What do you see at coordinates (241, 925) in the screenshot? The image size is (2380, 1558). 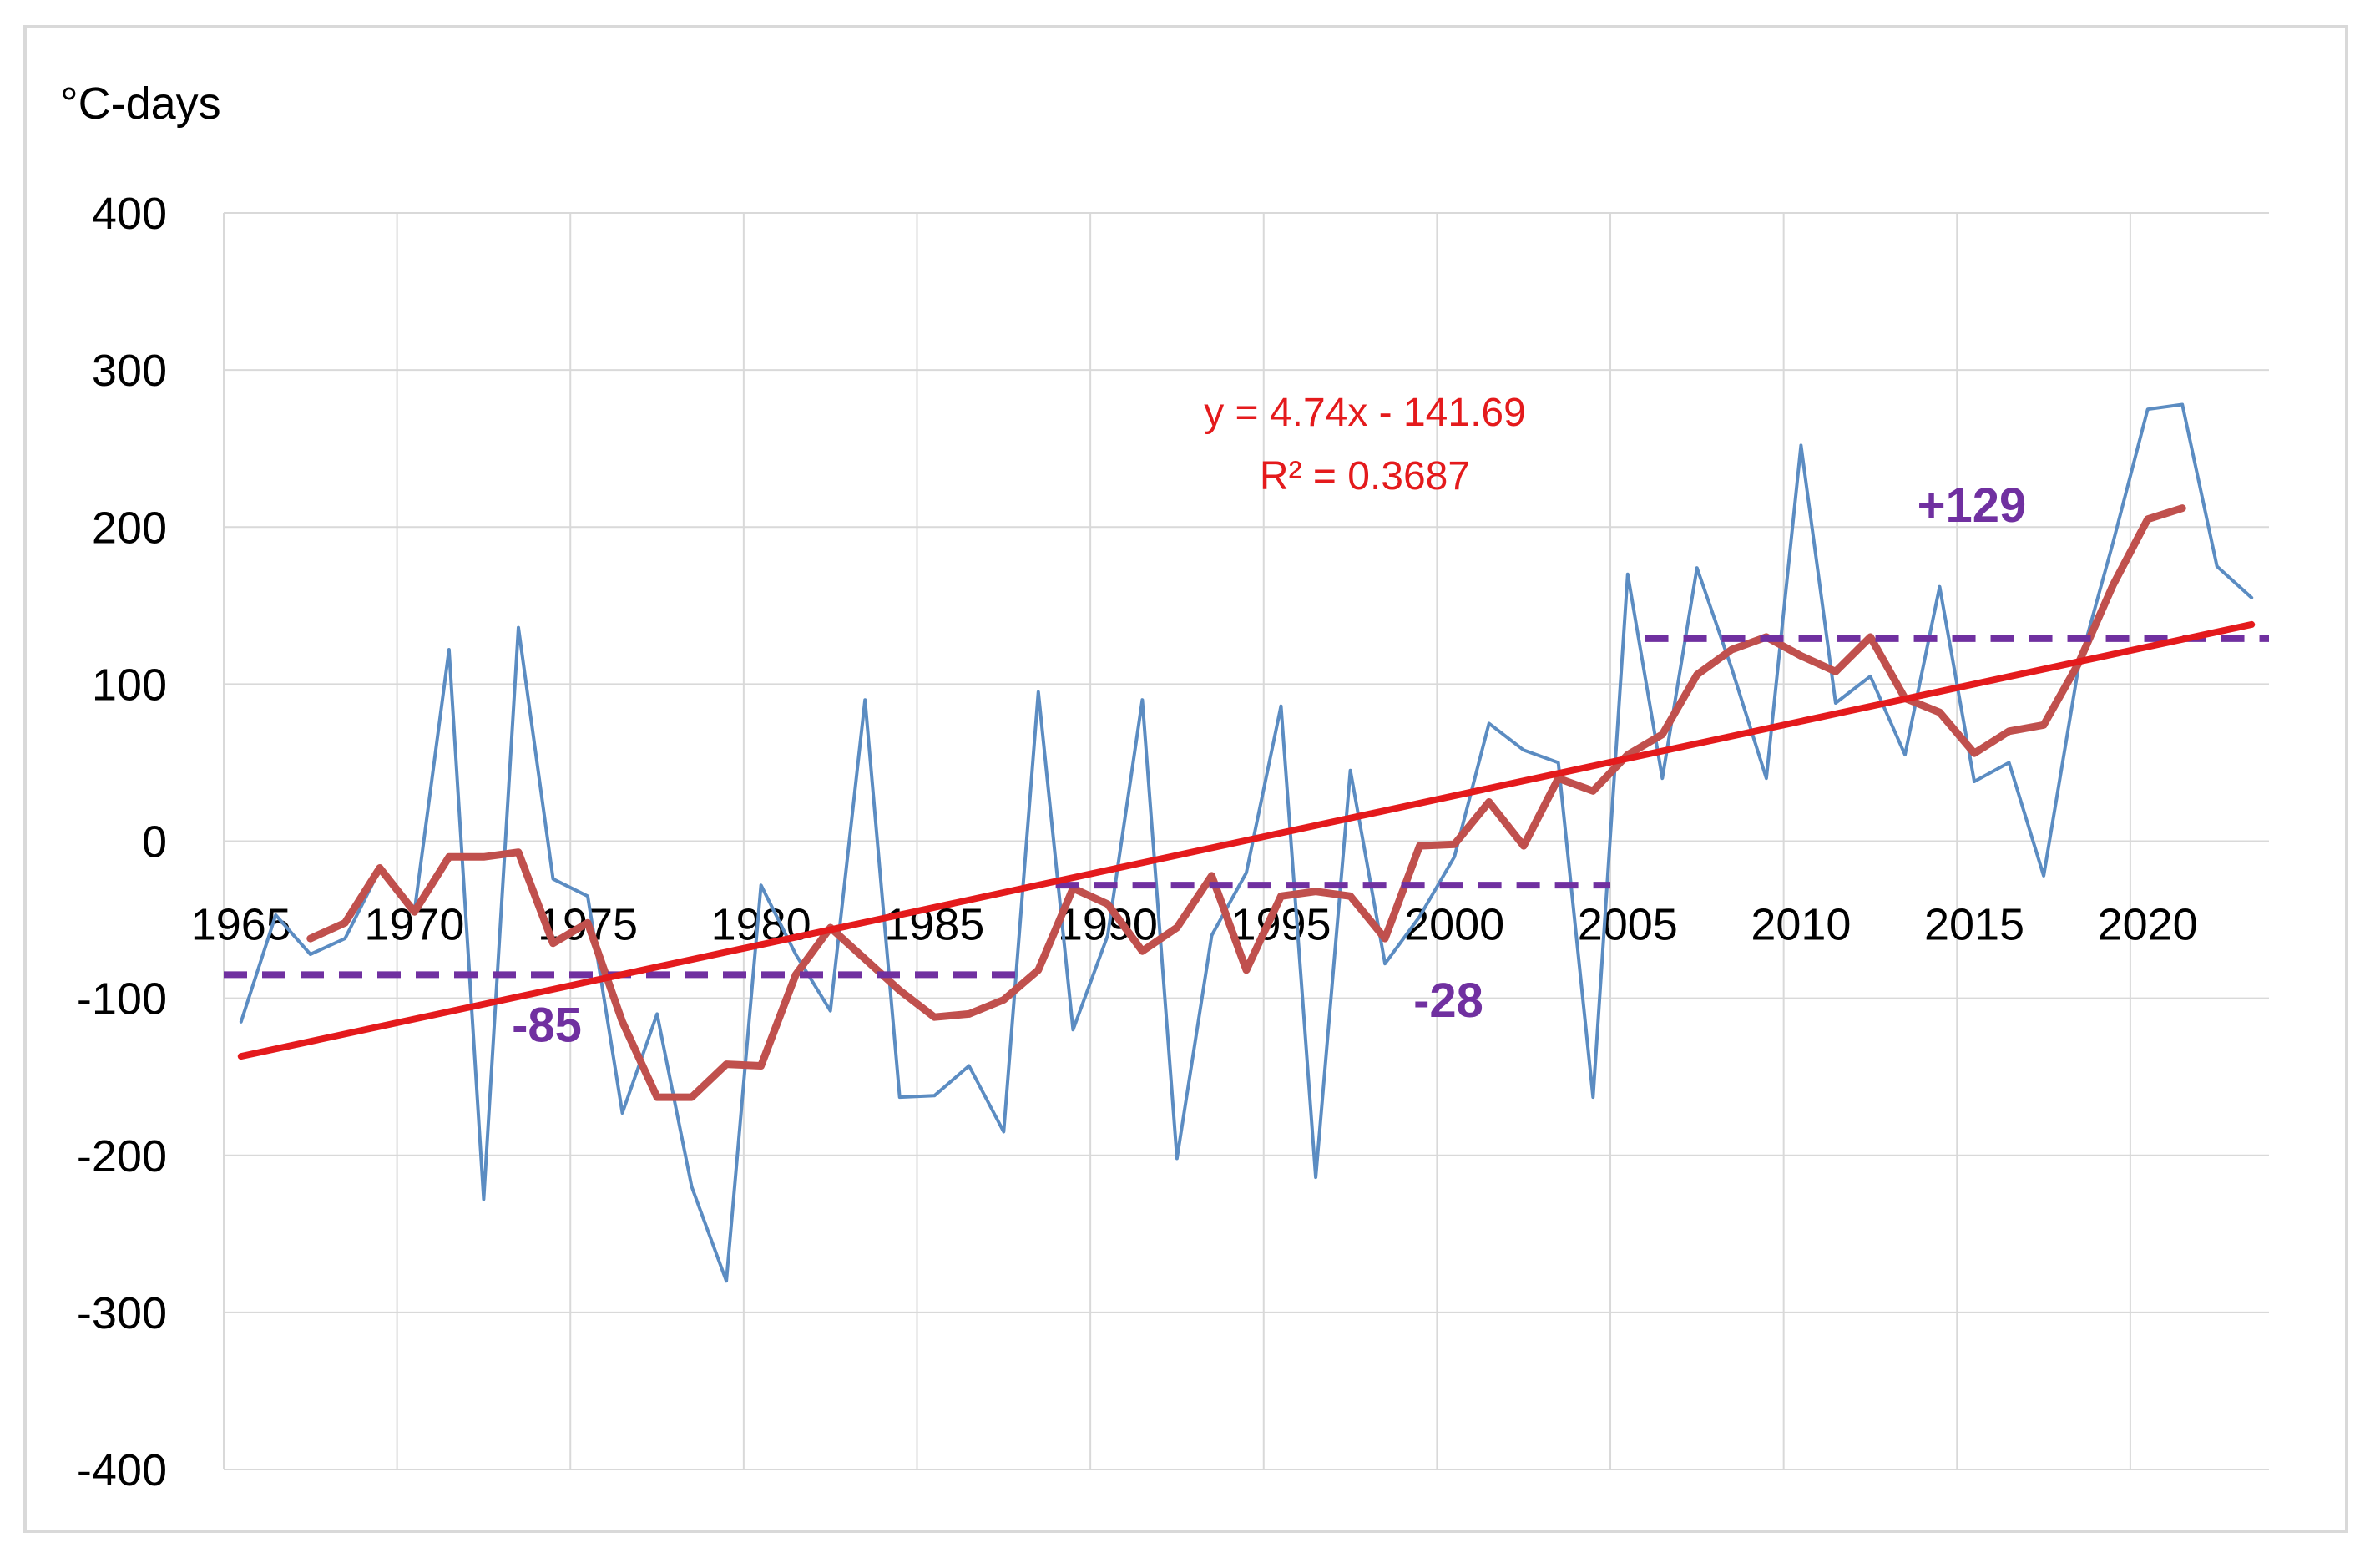 I see `x-tick-label: 1965` at bounding box center [241, 925].